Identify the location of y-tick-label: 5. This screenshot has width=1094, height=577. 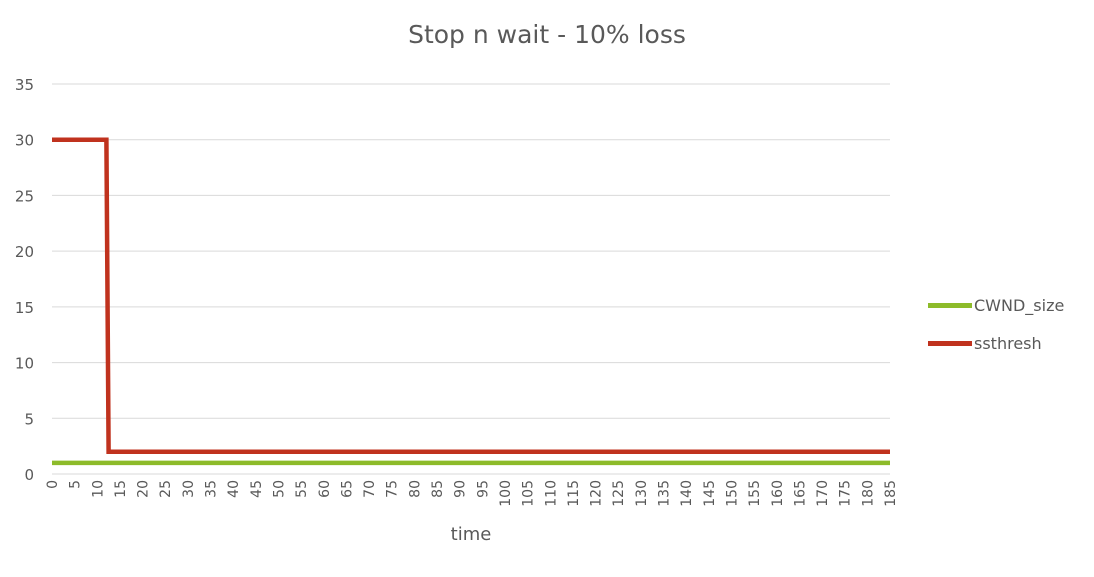
(29, 419).